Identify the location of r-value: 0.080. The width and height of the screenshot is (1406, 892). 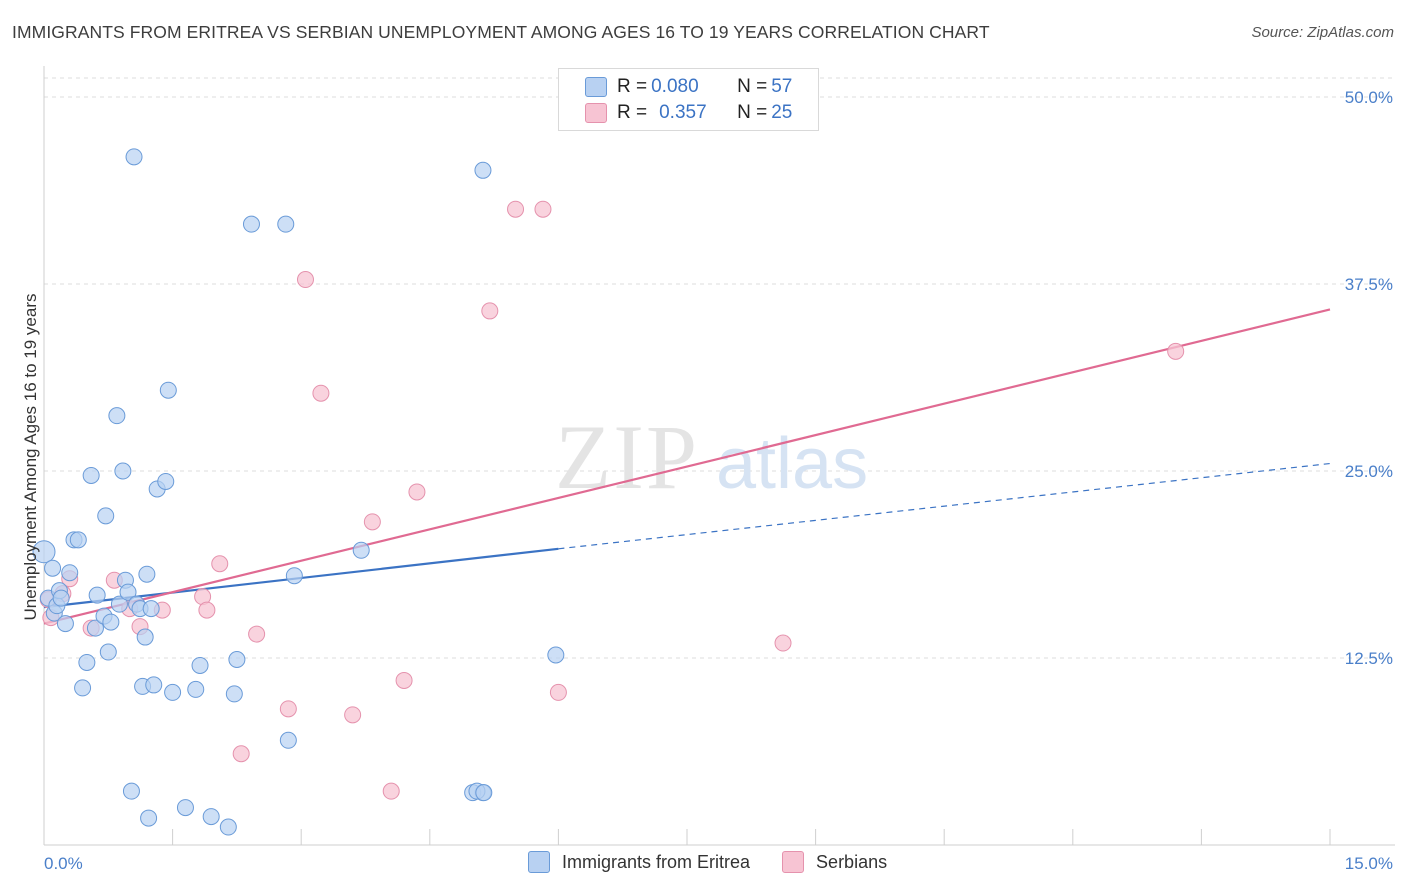
(675, 86).